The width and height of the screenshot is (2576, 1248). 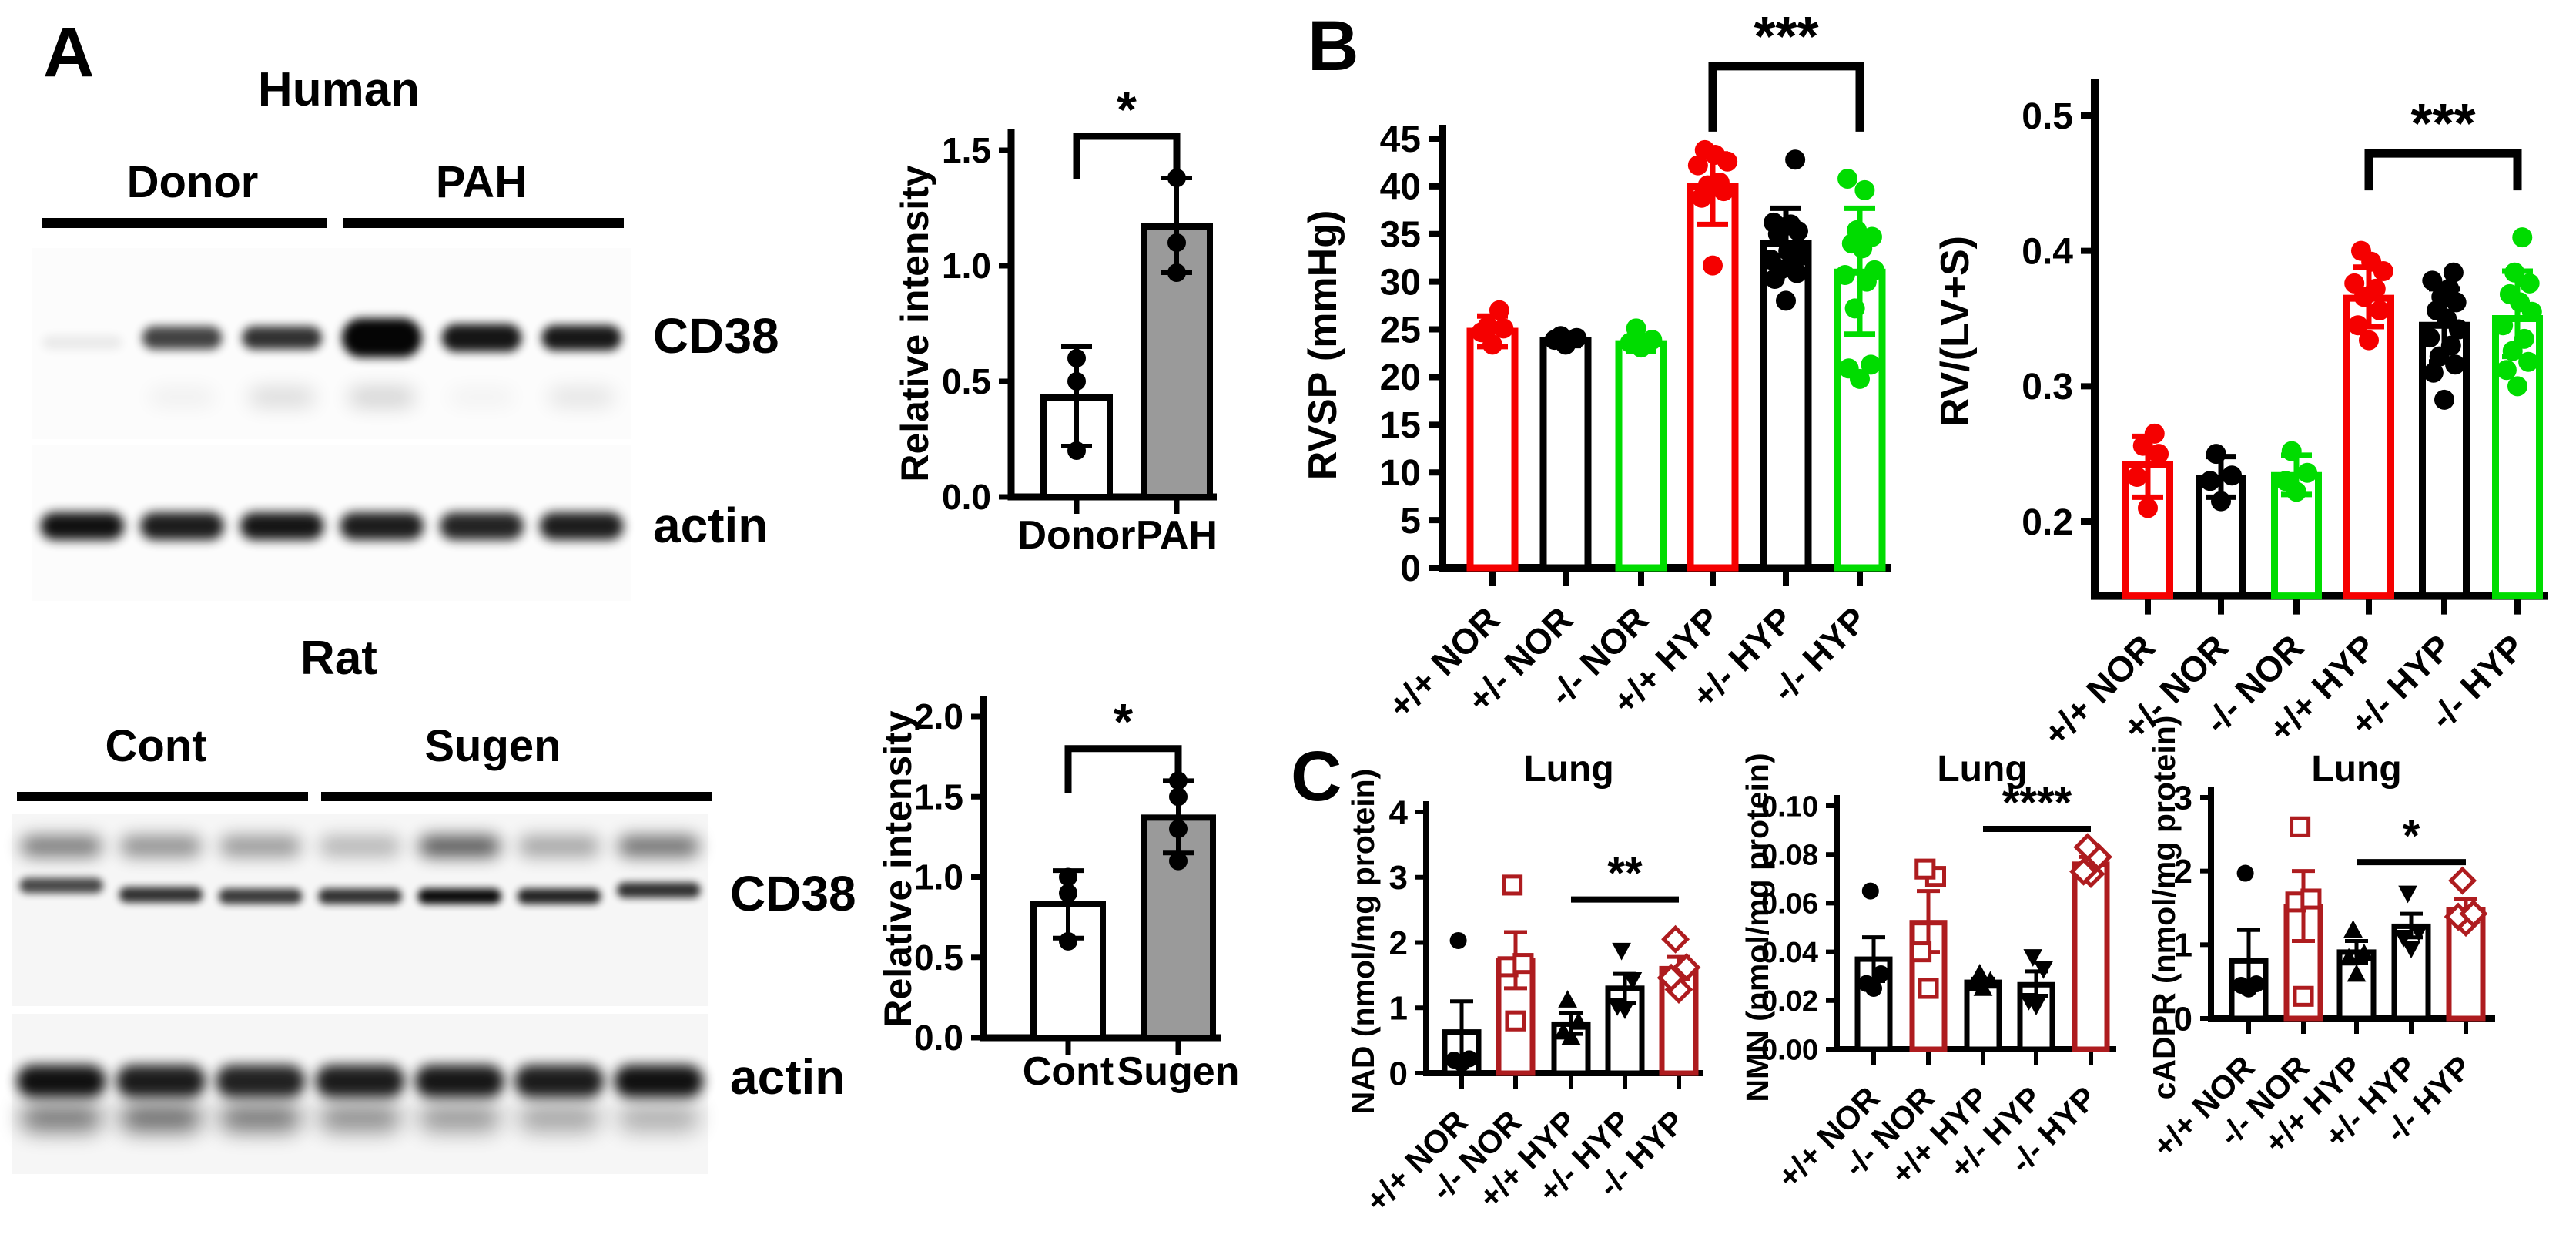 I want to click on significance-stars: ***, so click(x=1786, y=37).